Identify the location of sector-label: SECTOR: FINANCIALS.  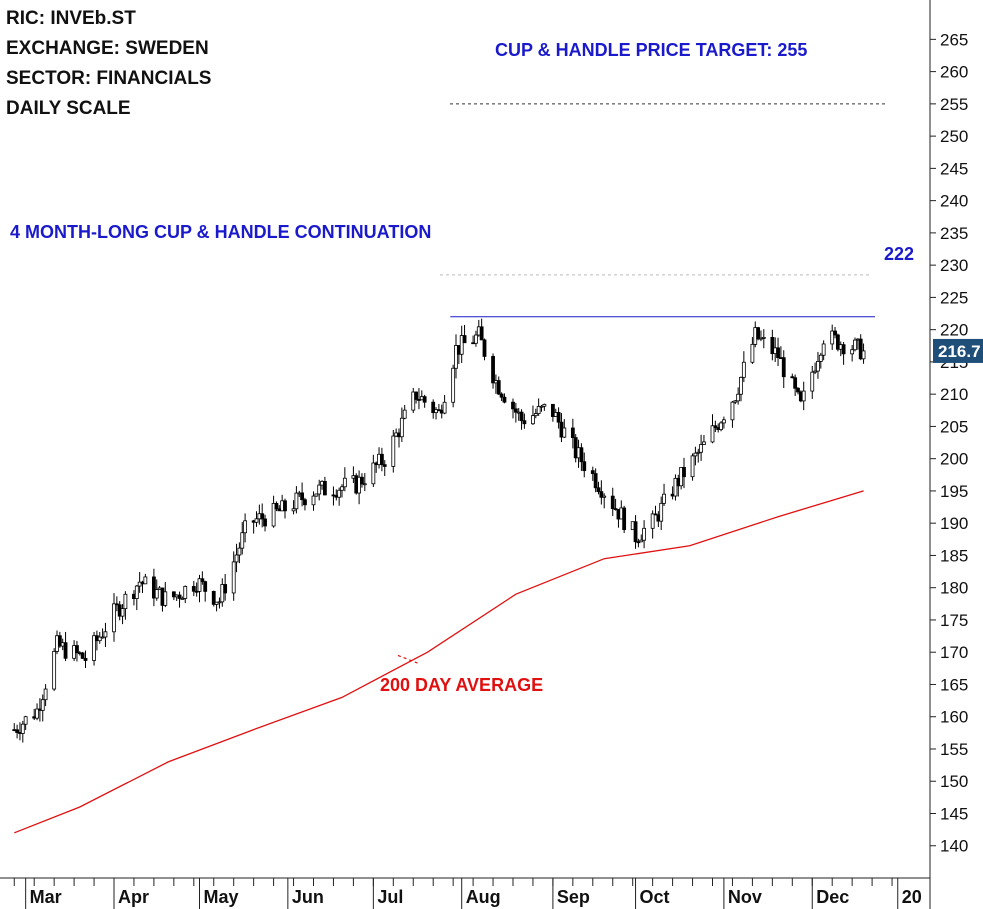
(109, 78).